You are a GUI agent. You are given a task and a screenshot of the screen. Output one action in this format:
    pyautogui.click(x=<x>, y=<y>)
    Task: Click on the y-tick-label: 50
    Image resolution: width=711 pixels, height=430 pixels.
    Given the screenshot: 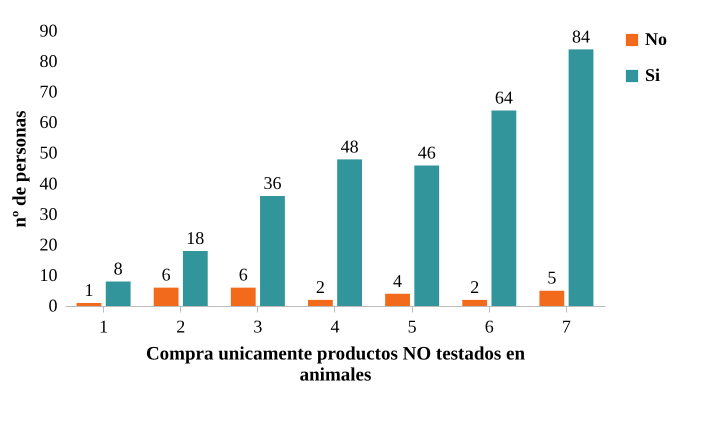 What is the action you would take?
    pyautogui.click(x=49, y=152)
    